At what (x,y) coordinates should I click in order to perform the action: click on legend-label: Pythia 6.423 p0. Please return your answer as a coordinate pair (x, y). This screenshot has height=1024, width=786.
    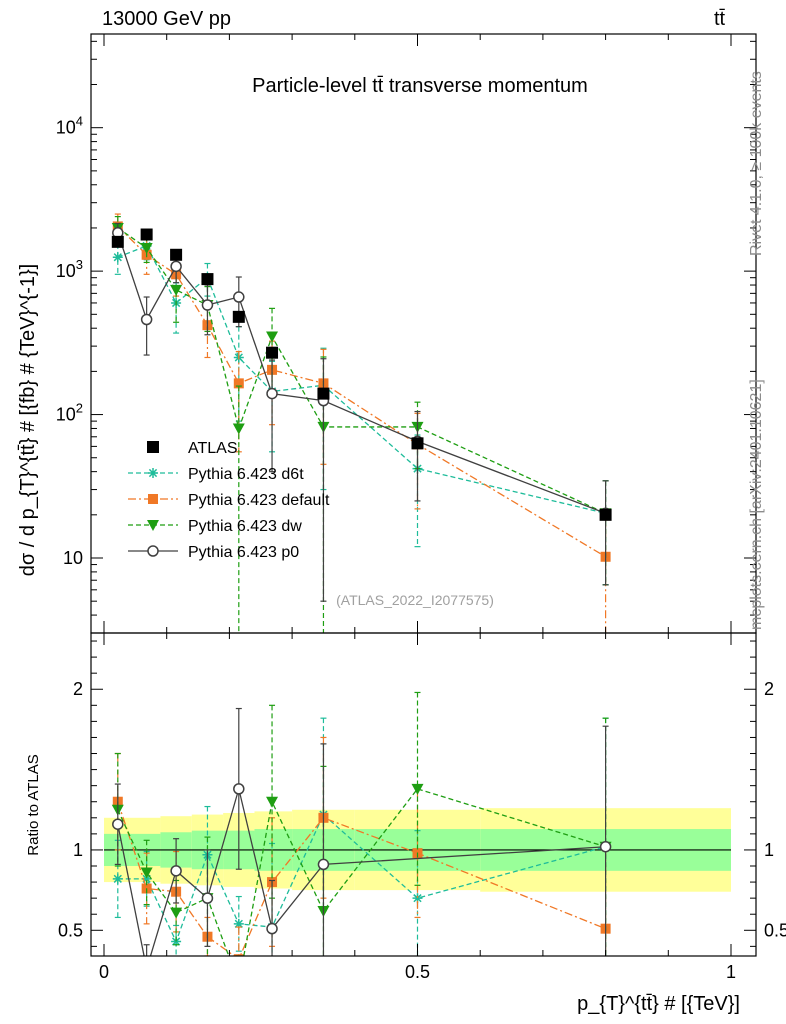
    Looking at the image, I should click on (243, 552).